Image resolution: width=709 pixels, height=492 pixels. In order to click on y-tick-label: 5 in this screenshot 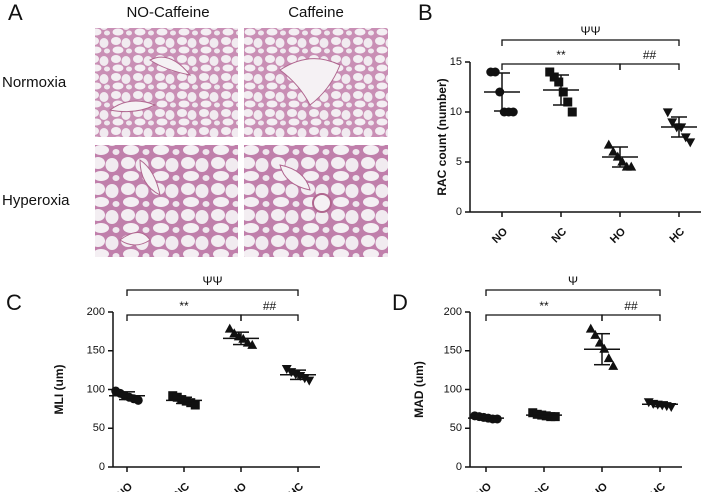, I will do `click(459, 162)`.